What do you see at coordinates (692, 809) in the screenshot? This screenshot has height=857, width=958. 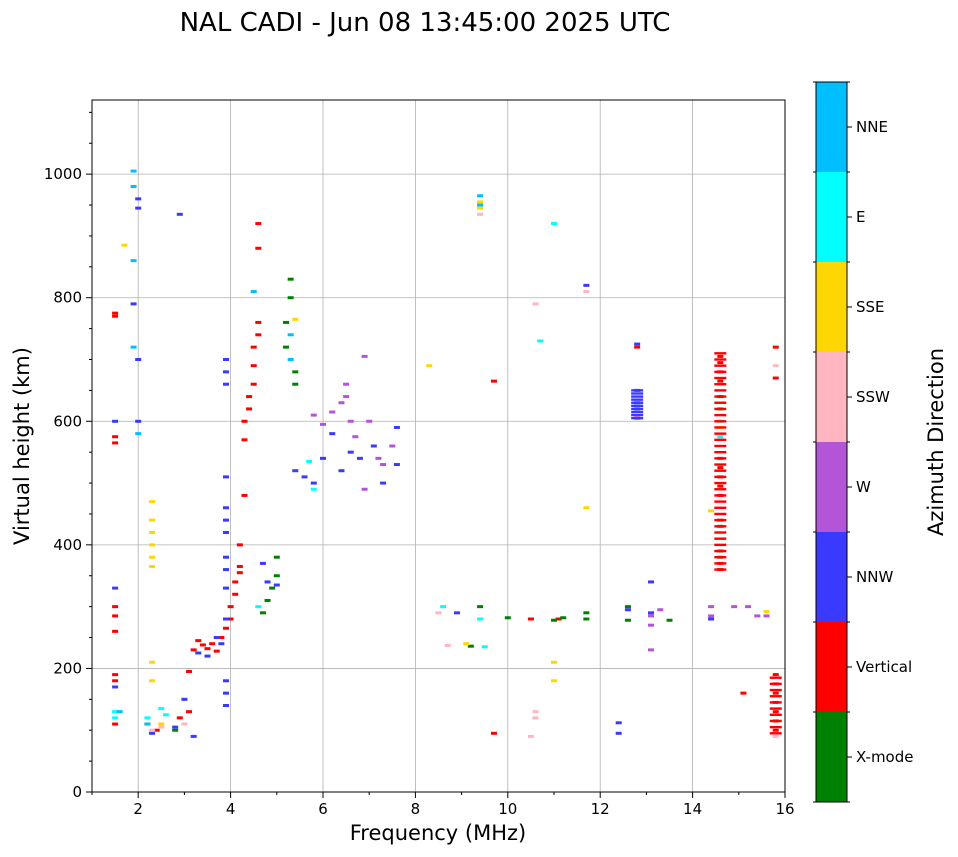 I see `x-tick-label: 14` at bounding box center [692, 809].